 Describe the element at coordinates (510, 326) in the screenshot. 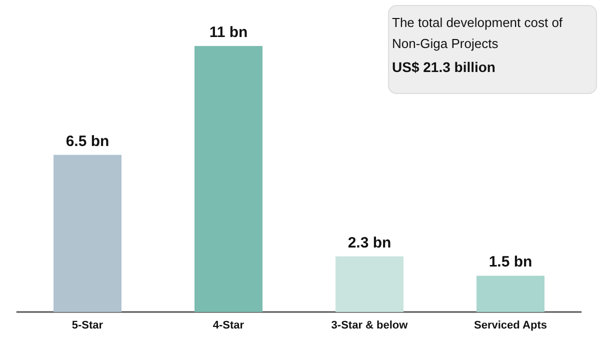

I see `x-tick-label: Serviced Apts` at that location.